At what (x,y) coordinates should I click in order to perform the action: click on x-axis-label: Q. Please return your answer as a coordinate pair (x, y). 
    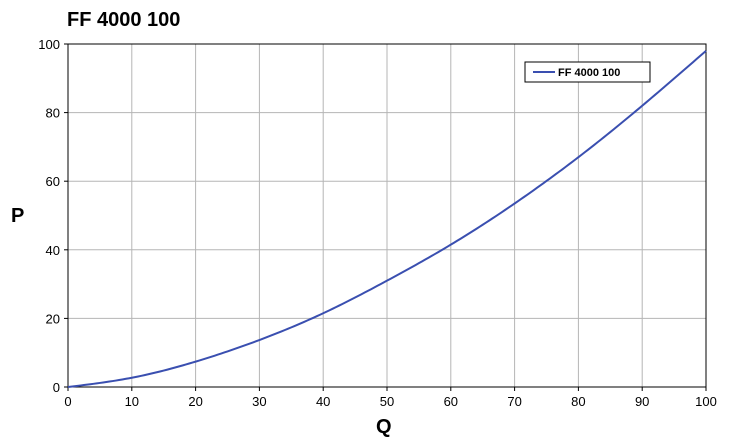
    Looking at the image, I should click on (384, 427).